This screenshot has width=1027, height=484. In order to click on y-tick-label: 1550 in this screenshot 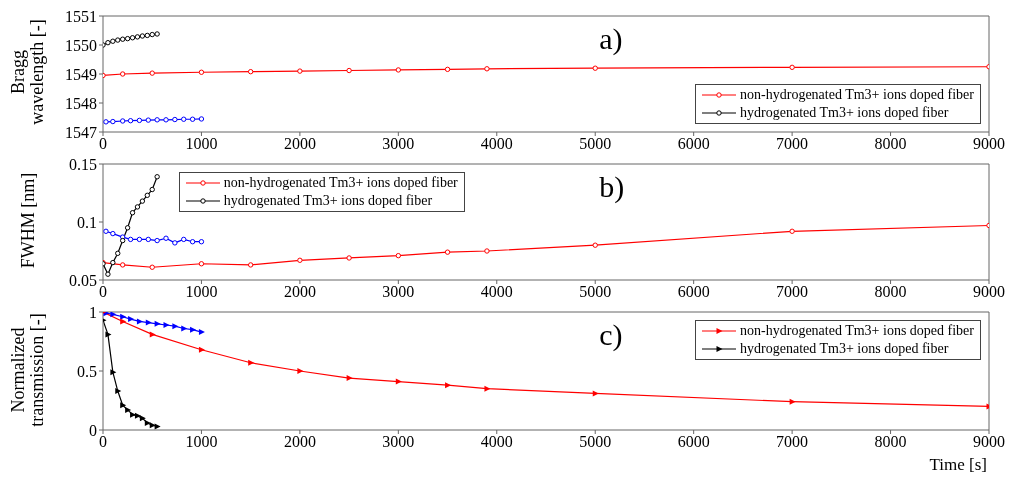, I will do `click(81, 45)`.